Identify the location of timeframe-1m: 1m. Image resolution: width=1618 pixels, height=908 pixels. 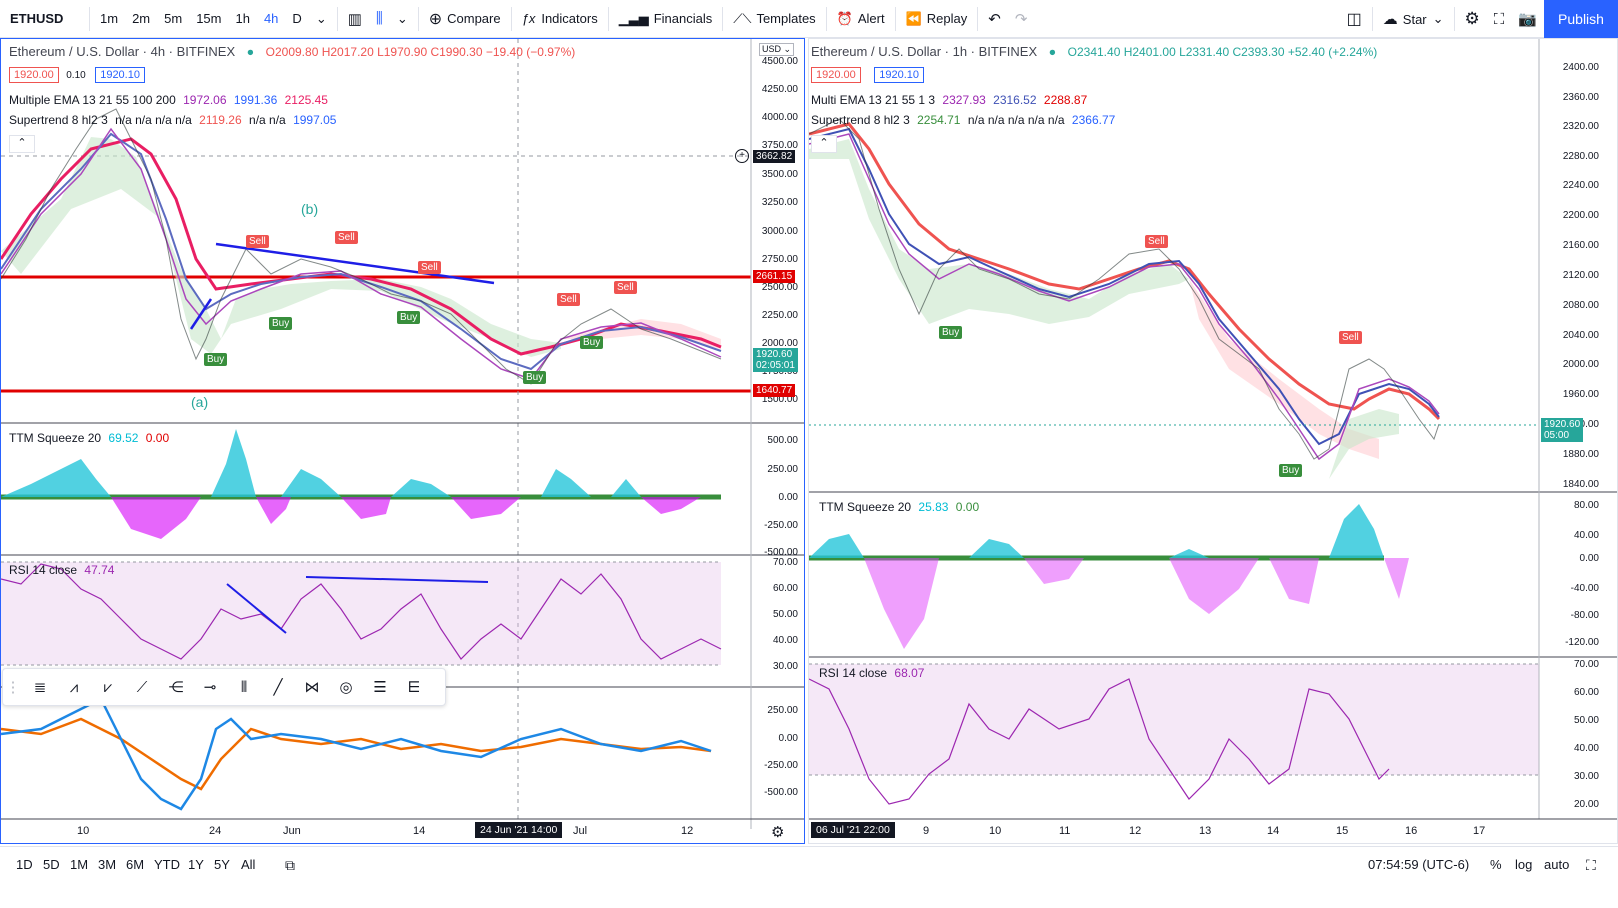
(109, 18).